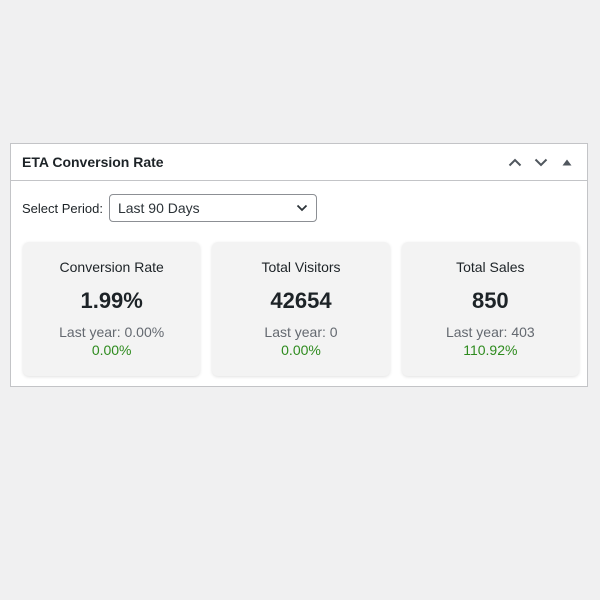 This screenshot has height=600, width=600. Describe the element at coordinates (301, 300) in the screenshot. I see `card-value: 42654` at that location.